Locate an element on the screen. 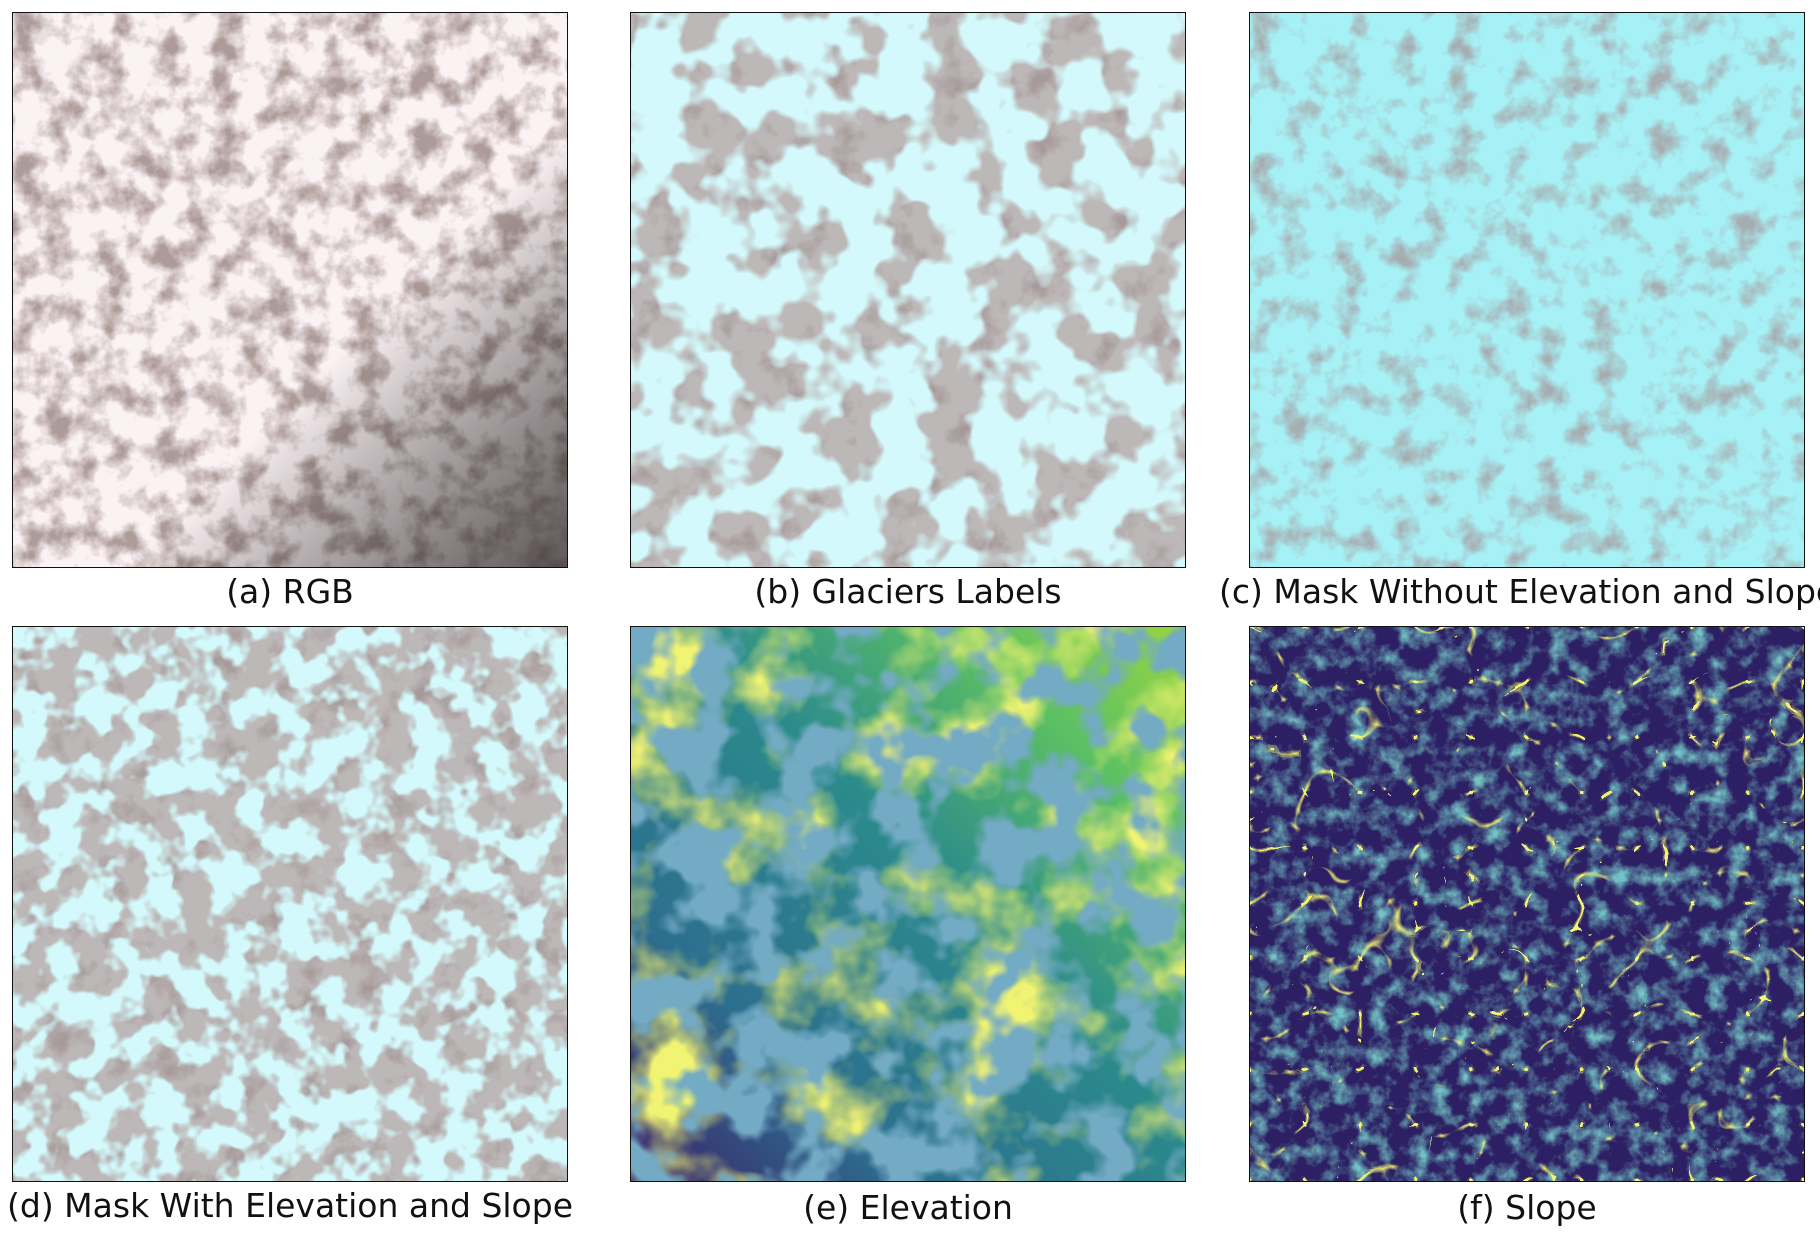 This screenshot has height=1234, width=1820. caption-d: (d) Mask With Elevation and Slope is located at coordinates (290, 1205).